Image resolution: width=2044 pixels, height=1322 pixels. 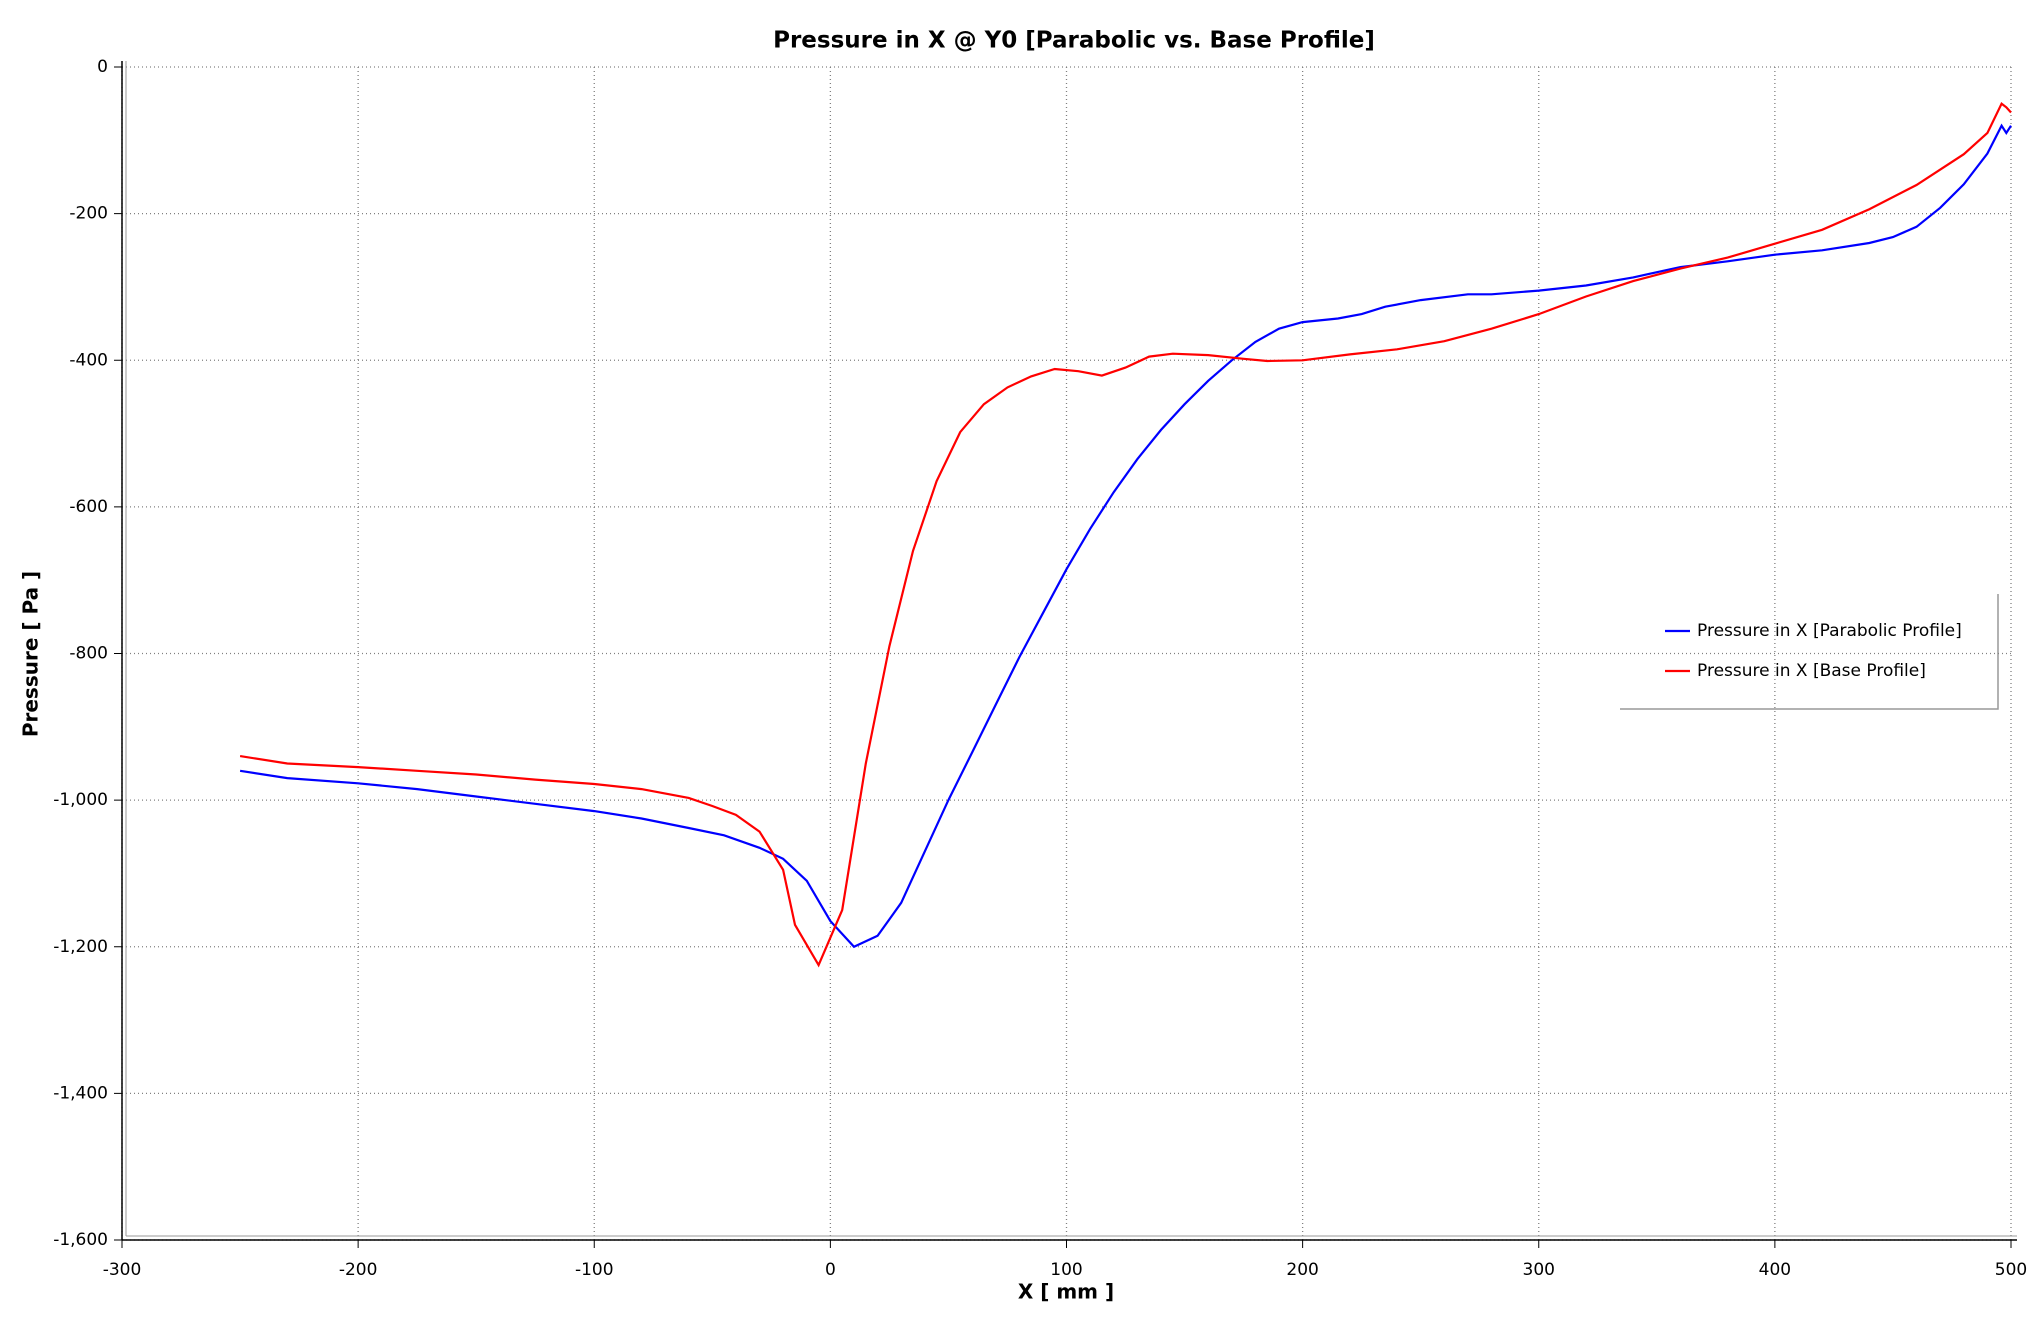 What do you see at coordinates (358, 1270) in the screenshot?
I see `x-tick-label: -200` at bounding box center [358, 1270].